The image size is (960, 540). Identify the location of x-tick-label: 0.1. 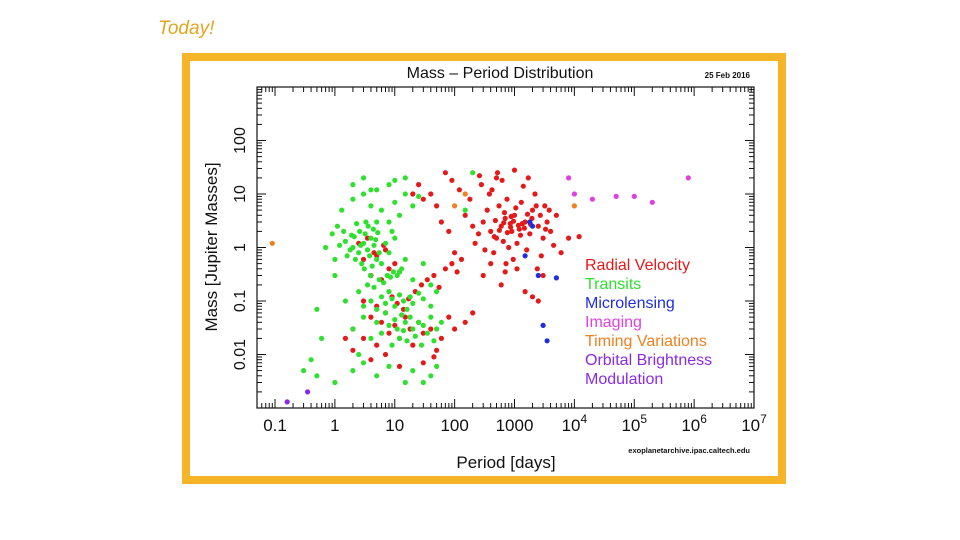
(275, 425).